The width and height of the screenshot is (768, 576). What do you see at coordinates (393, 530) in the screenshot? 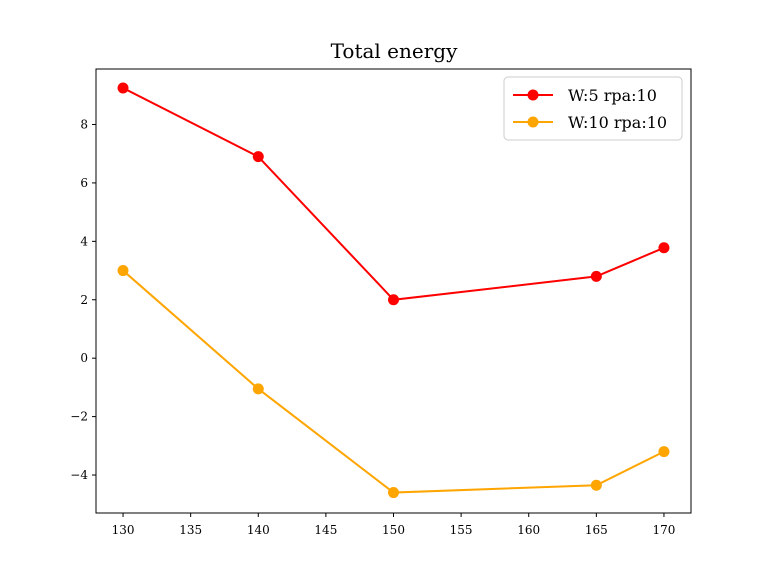
I see `x-tick-label: 150` at bounding box center [393, 530].